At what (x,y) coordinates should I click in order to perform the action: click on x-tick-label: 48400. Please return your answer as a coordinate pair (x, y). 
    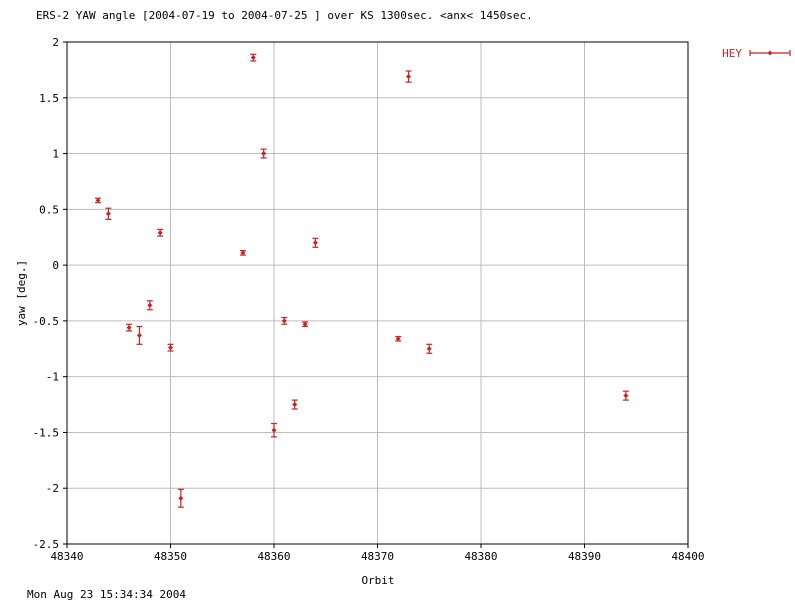
    Looking at the image, I should click on (687, 556).